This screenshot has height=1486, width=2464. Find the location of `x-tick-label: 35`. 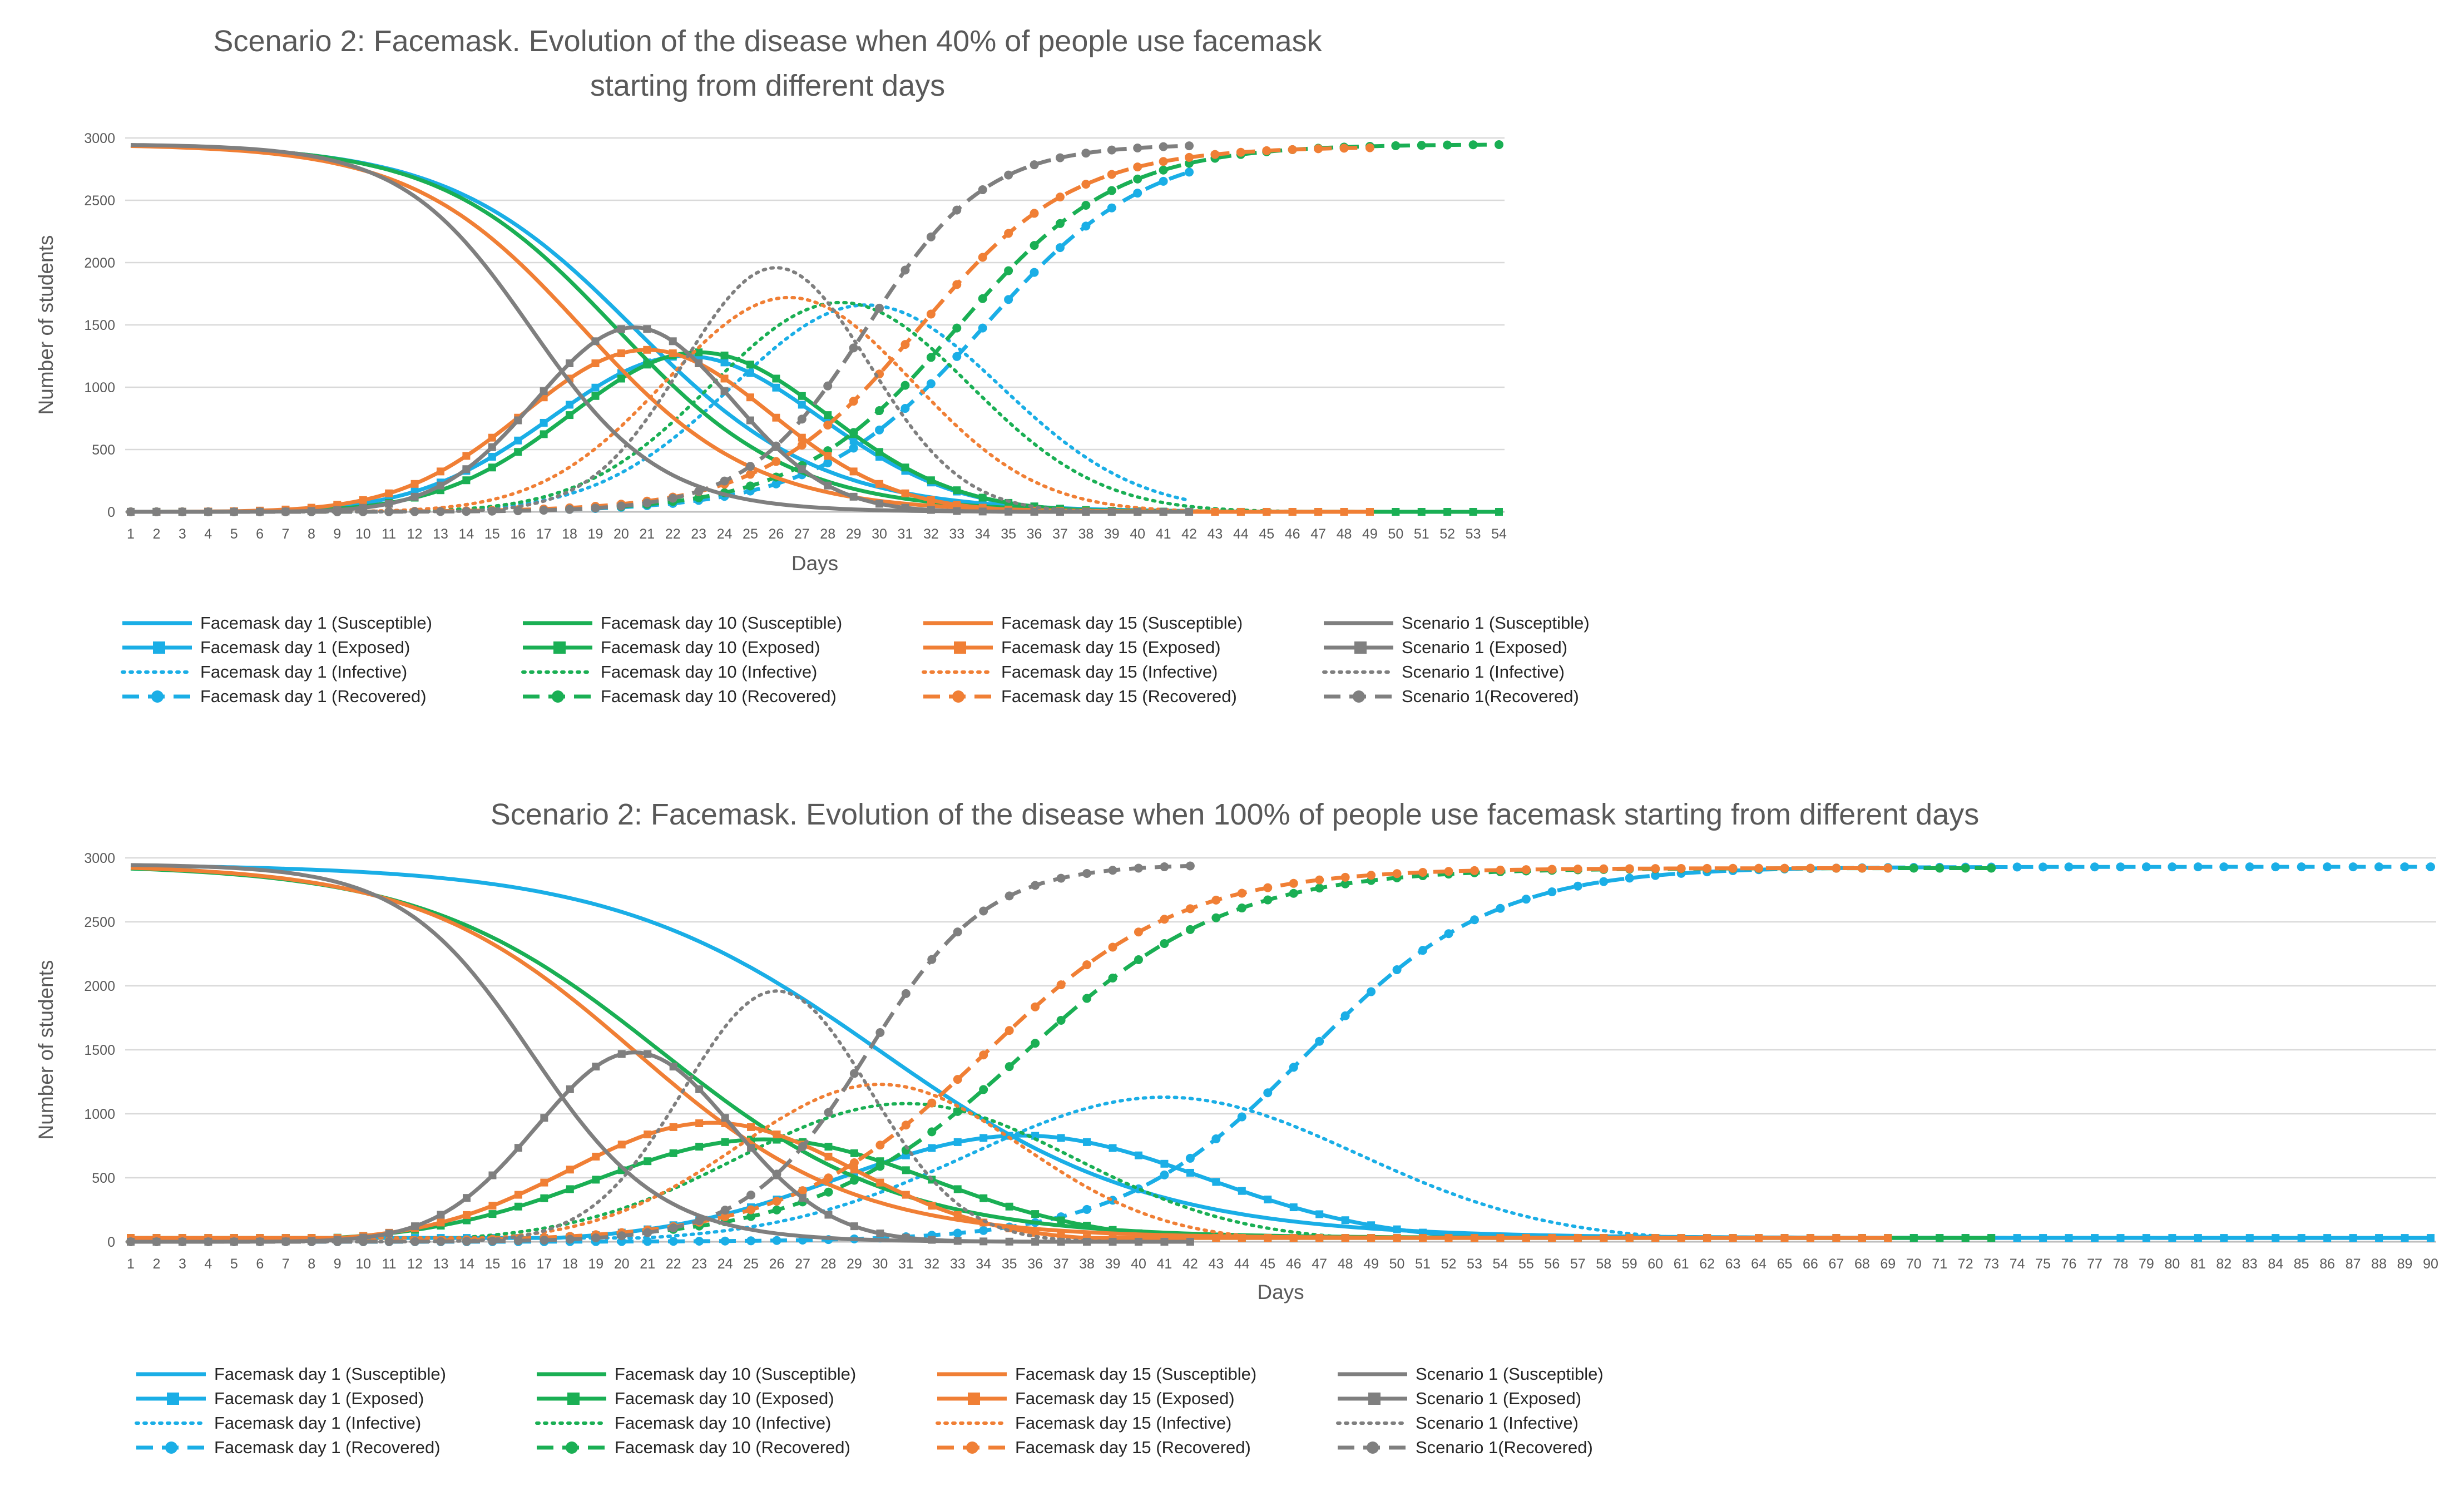

x-tick-label: 35 is located at coordinates (1010, 1264).